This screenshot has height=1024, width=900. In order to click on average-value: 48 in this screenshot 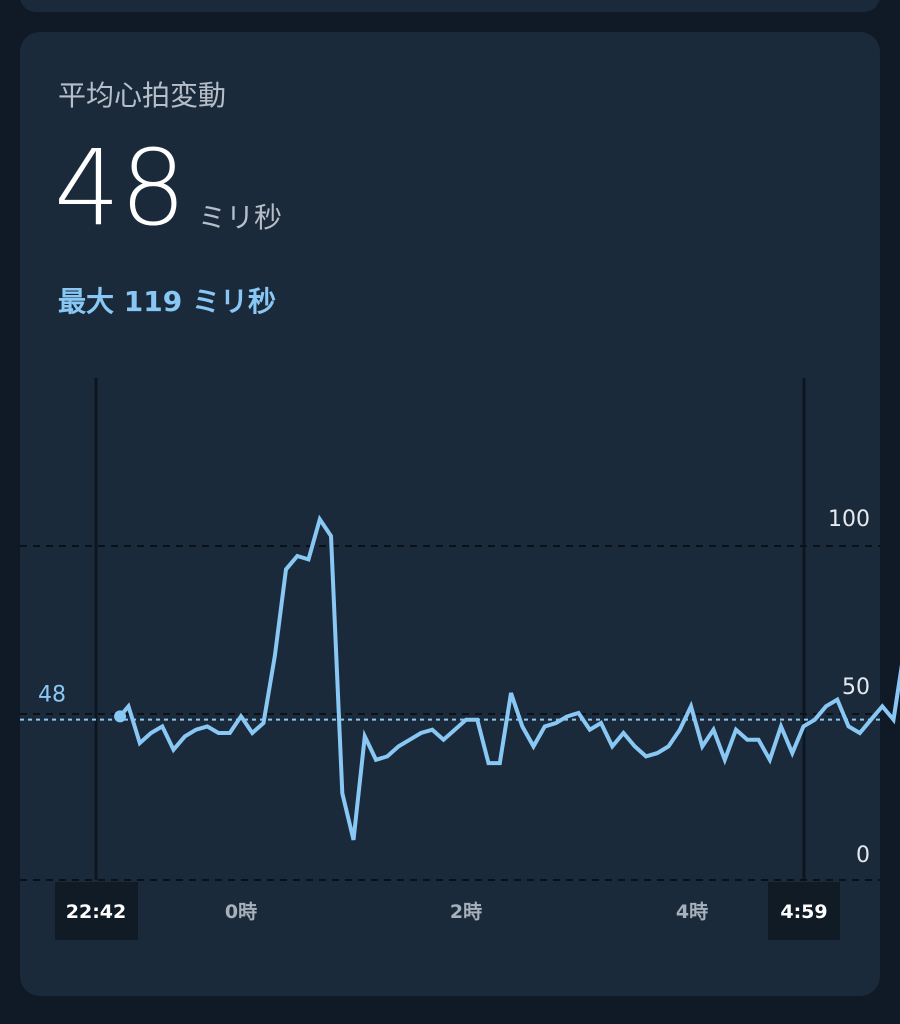, I will do `click(120, 188)`.